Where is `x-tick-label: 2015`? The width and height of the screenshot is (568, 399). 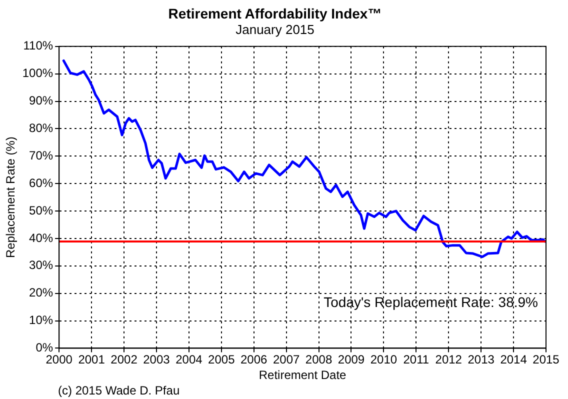 x-tick-label: 2015 is located at coordinates (546, 359).